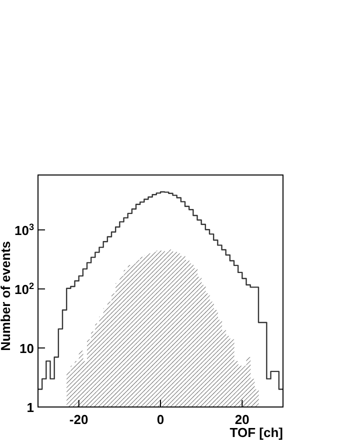  What do you see at coordinates (78, 419) in the screenshot?
I see `x-tick-label: -20` at bounding box center [78, 419].